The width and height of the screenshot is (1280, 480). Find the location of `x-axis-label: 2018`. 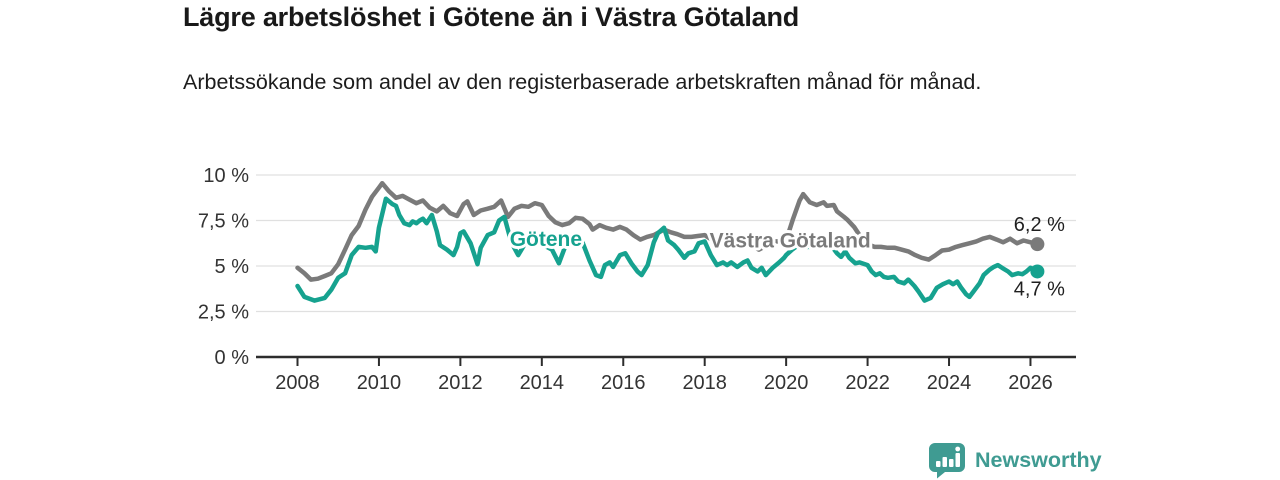

x-axis-label: 2018 is located at coordinates (704, 383).